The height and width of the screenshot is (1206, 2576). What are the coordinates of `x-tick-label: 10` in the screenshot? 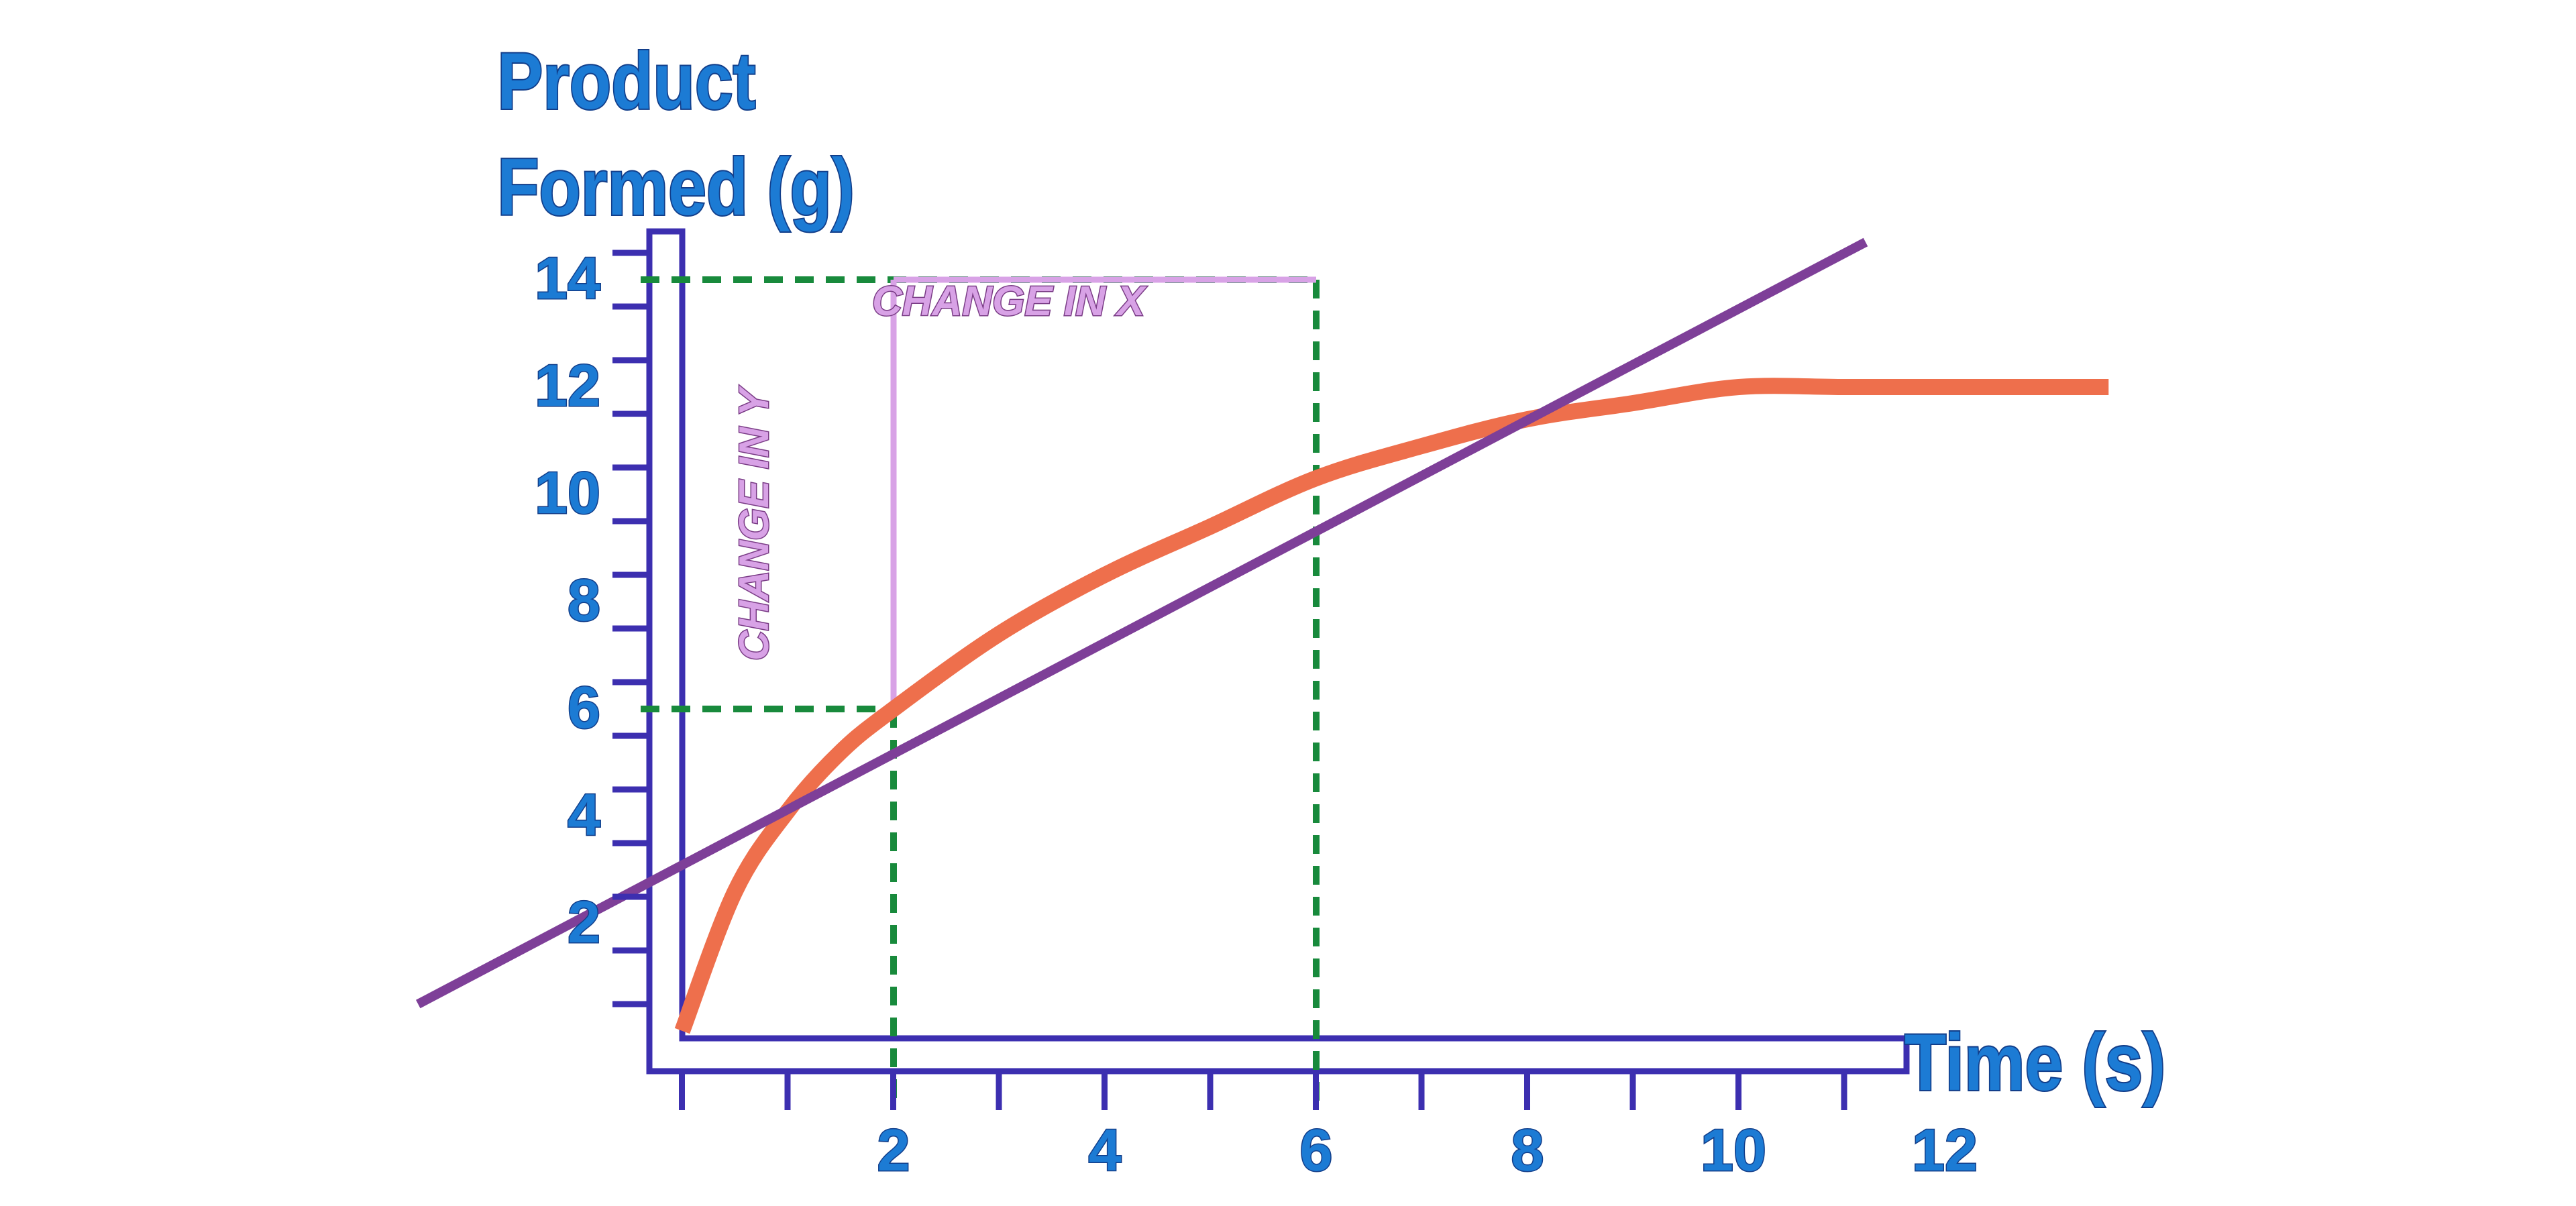 It's located at (1733, 1150).